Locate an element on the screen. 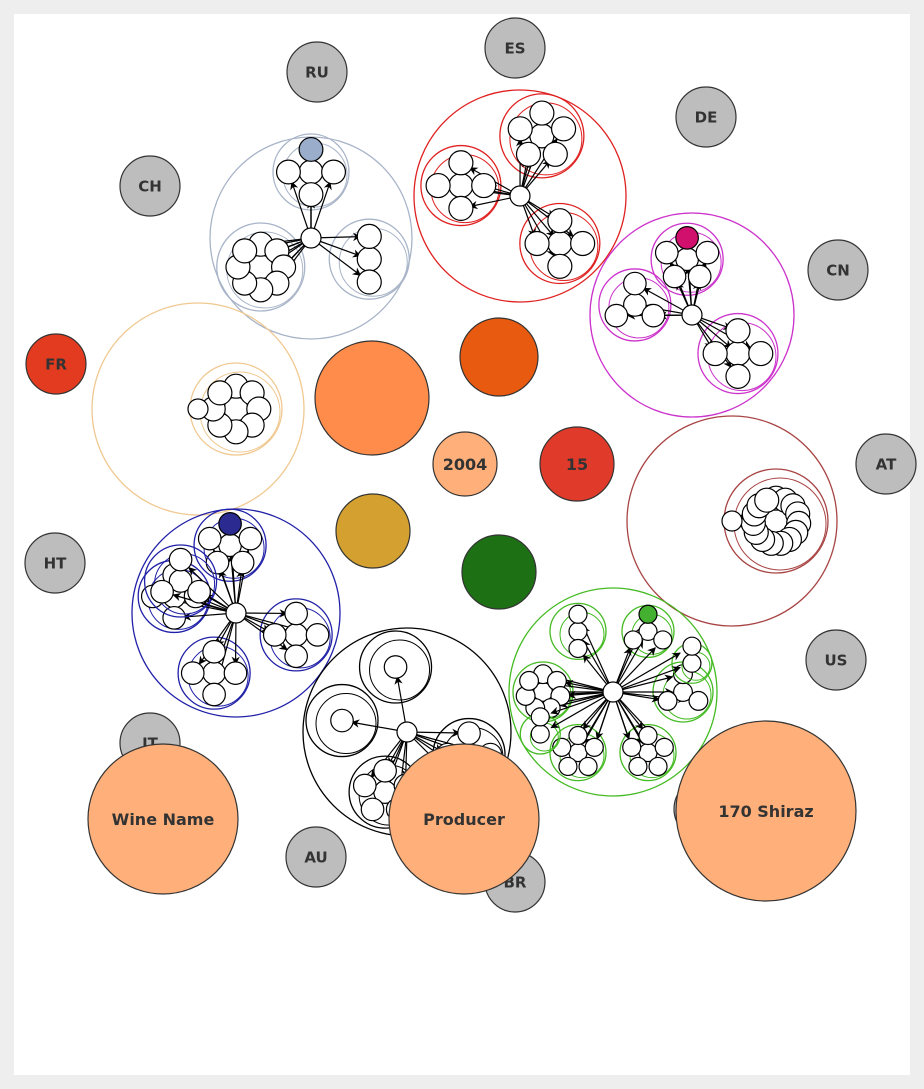 Image resolution: width=924 pixels, height=1089 pixels. legend-node-1: Wine Name is located at coordinates (163, 819).